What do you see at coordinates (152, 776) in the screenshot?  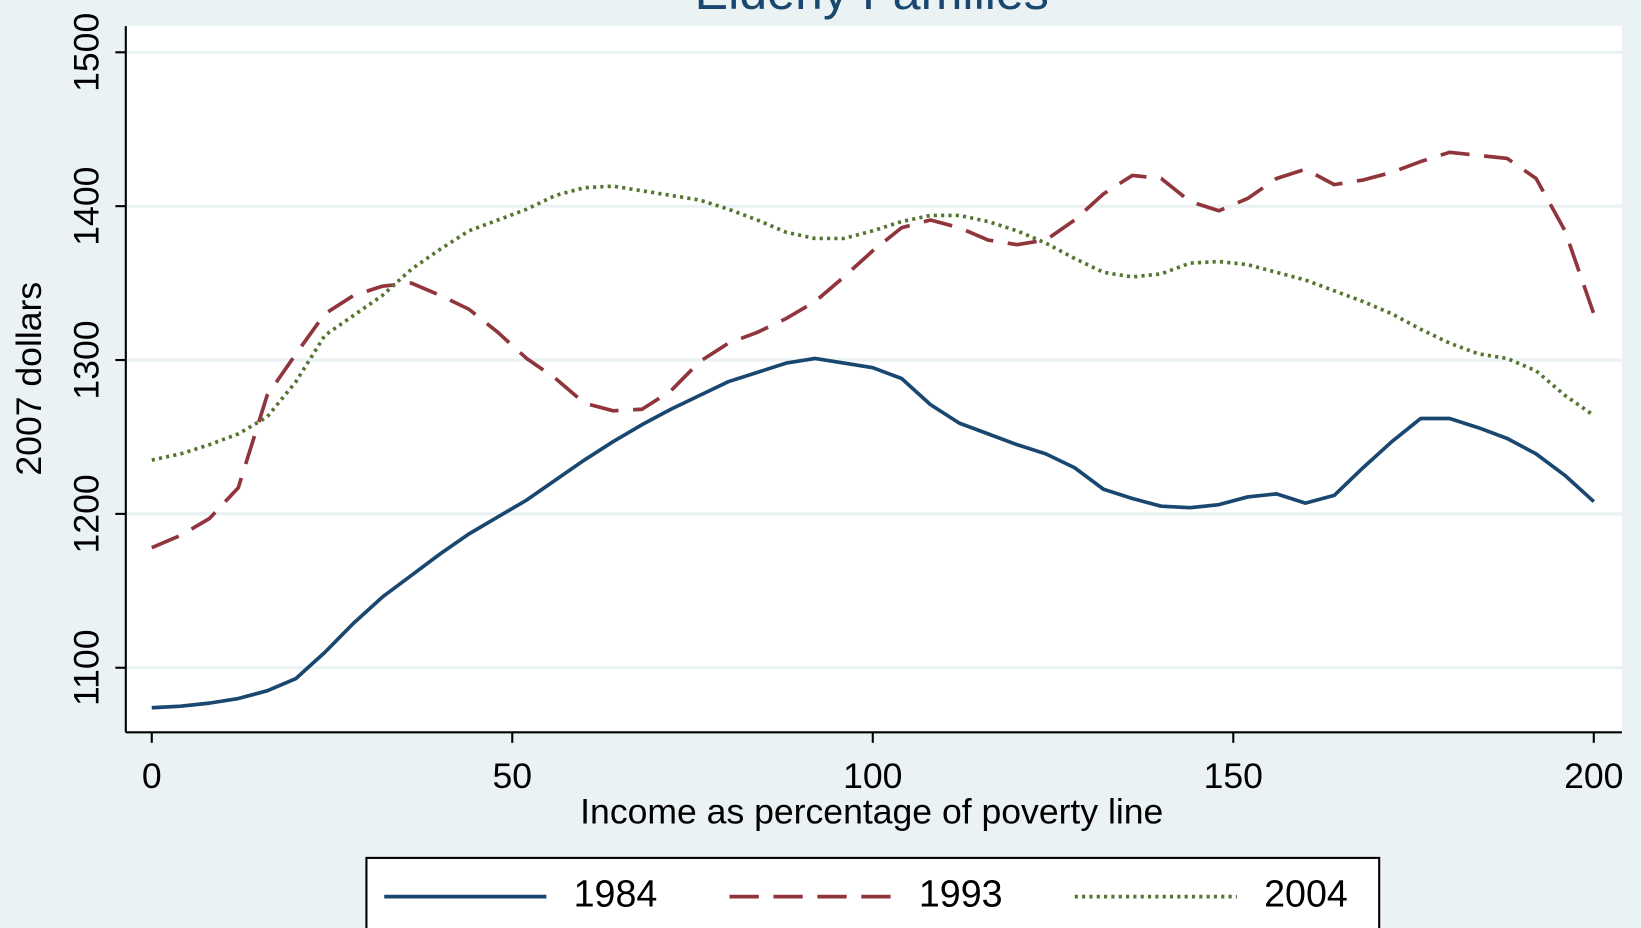 I see `x-tick-label: 0` at bounding box center [152, 776].